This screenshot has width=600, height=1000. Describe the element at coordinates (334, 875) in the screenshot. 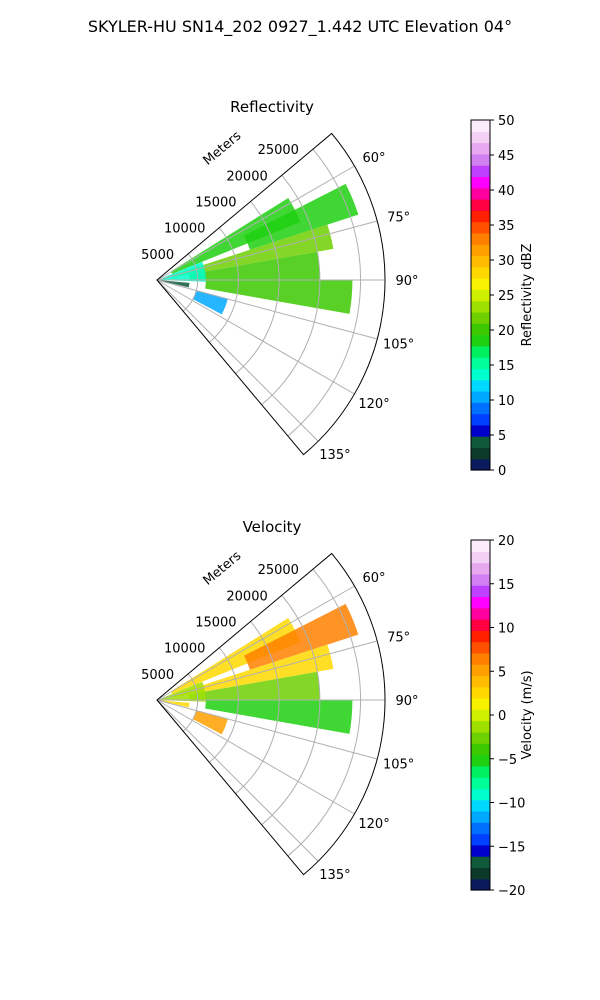

I see `azimuth-tick-label: 135°` at that location.